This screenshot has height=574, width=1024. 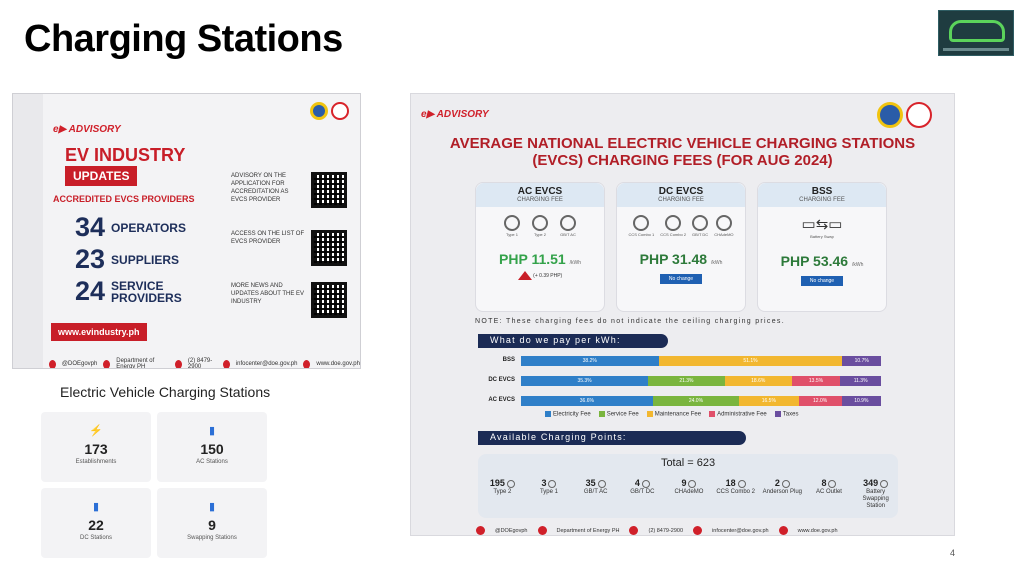 I want to click on battery-swap-icon: ▭⇆▭, so click(x=822, y=224).